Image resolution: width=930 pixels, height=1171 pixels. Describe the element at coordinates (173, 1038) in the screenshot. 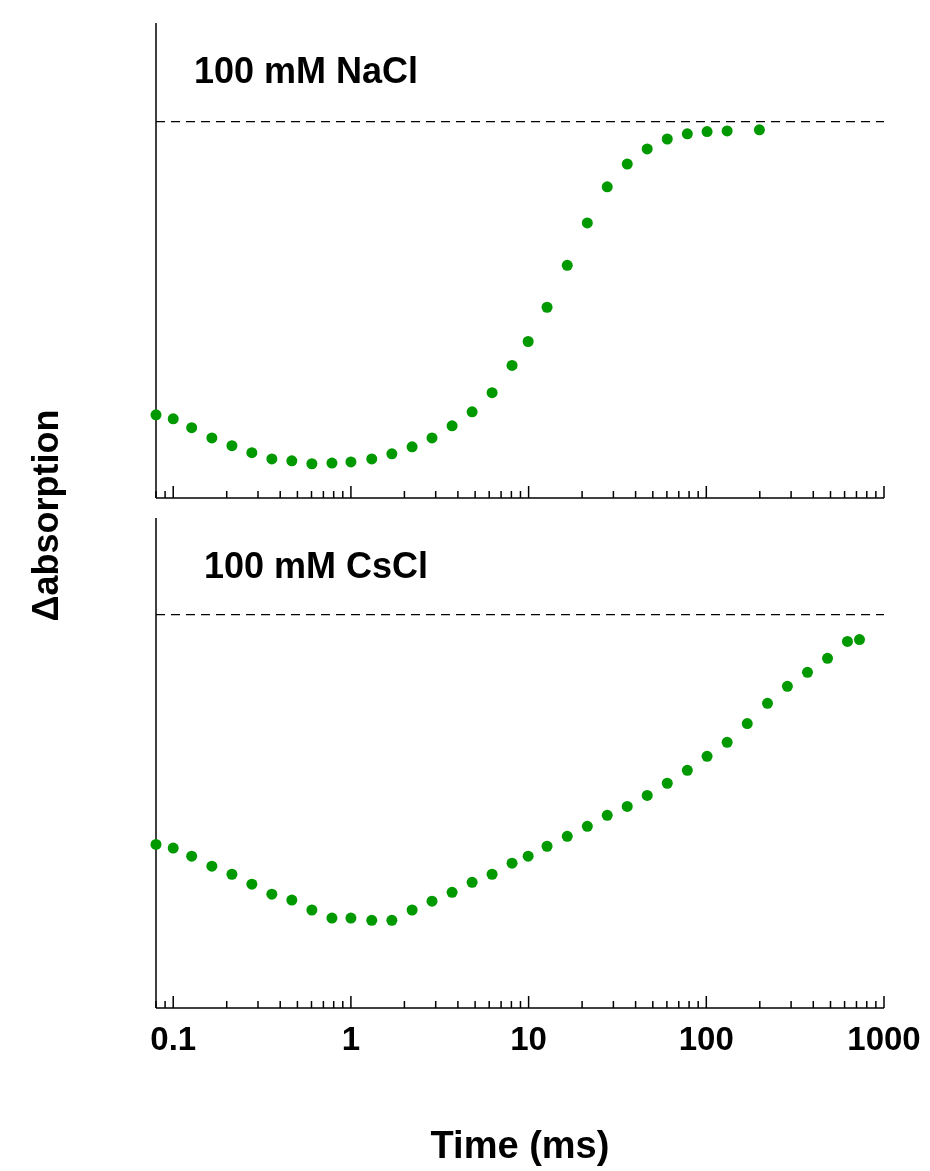

I see `x-tick-label: 0.1` at that location.